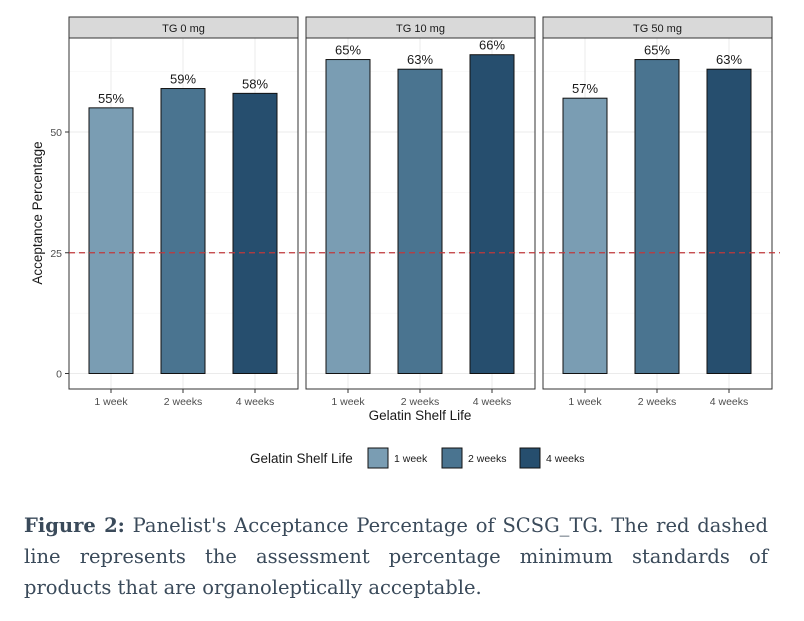  What do you see at coordinates (565, 459) in the screenshot?
I see `legend-label: 4 weeks` at bounding box center [565, 459].